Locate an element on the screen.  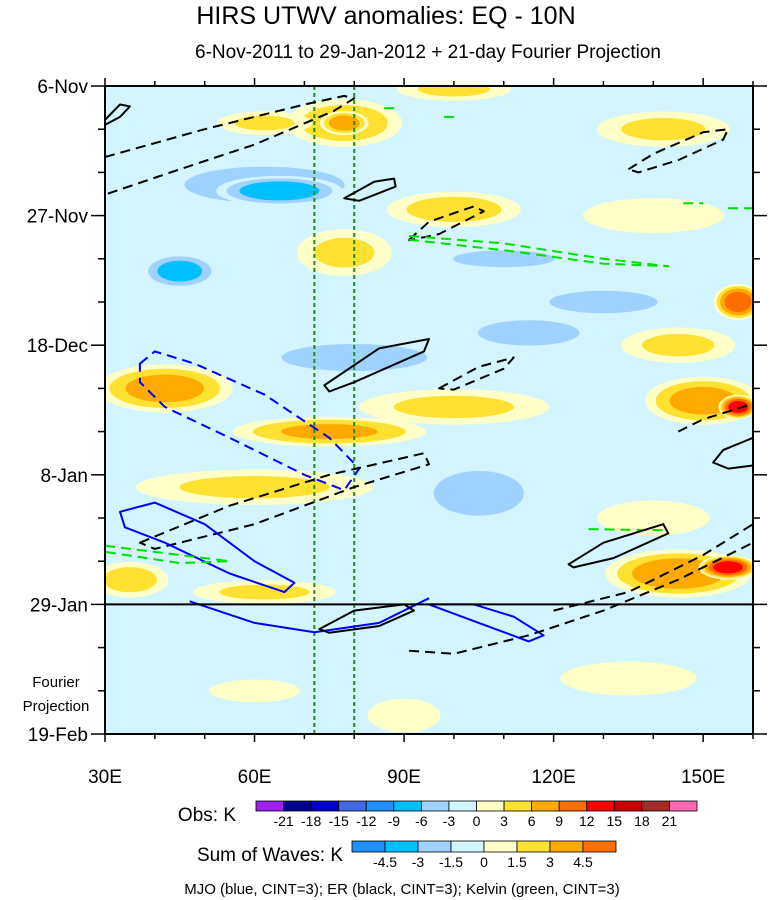
obs-colorbar-level-label: 0 is located at coordinates (477, 821).